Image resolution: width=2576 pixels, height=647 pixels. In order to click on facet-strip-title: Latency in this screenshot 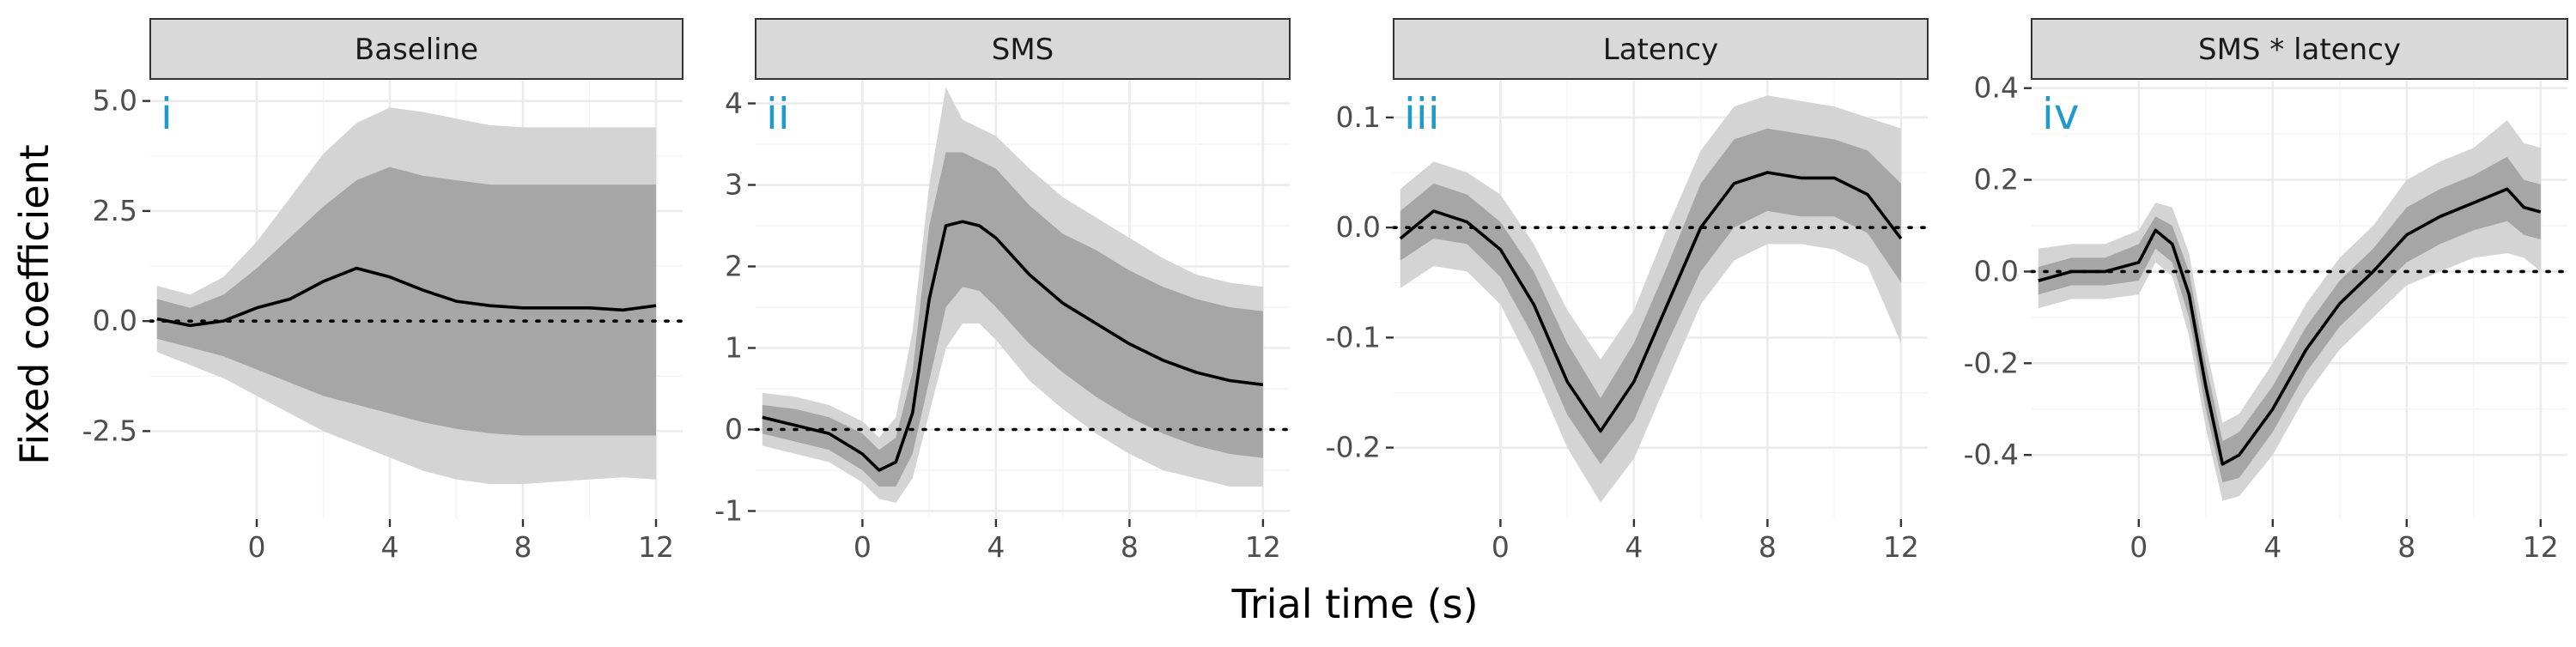, I will do `click(1660, 50)`.